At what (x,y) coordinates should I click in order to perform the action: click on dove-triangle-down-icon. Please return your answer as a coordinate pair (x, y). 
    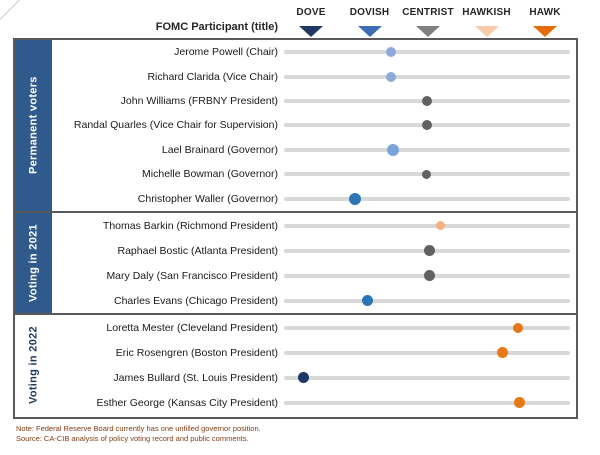
    Looking at the image, I should click on (311, 31).